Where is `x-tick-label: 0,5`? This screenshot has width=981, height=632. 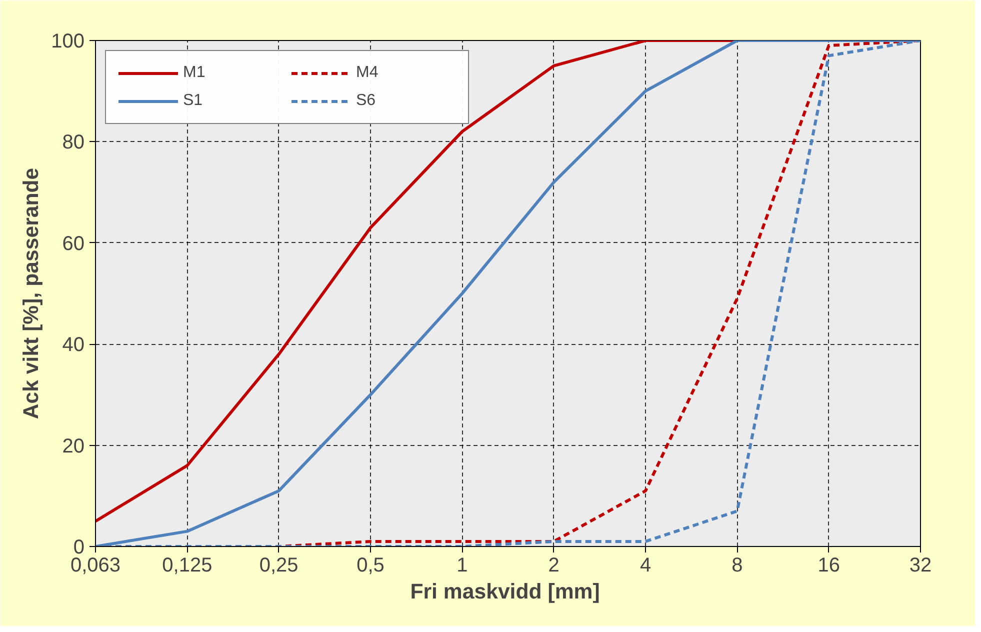
x-tick-label: 0,5 is located at coordinates (370, 565).